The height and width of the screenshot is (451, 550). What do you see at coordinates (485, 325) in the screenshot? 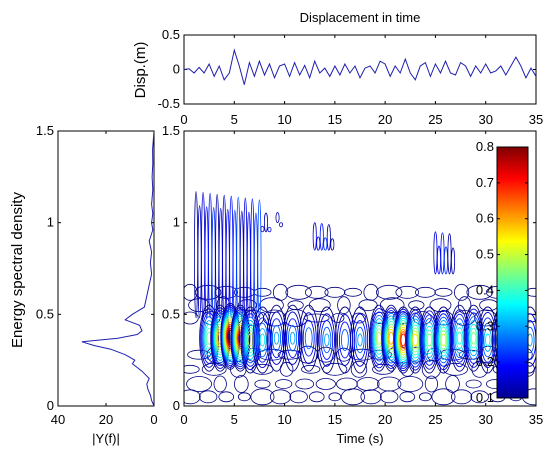
I see `colorbar-tick-label: 0.3` at bounding box center [485, 325].